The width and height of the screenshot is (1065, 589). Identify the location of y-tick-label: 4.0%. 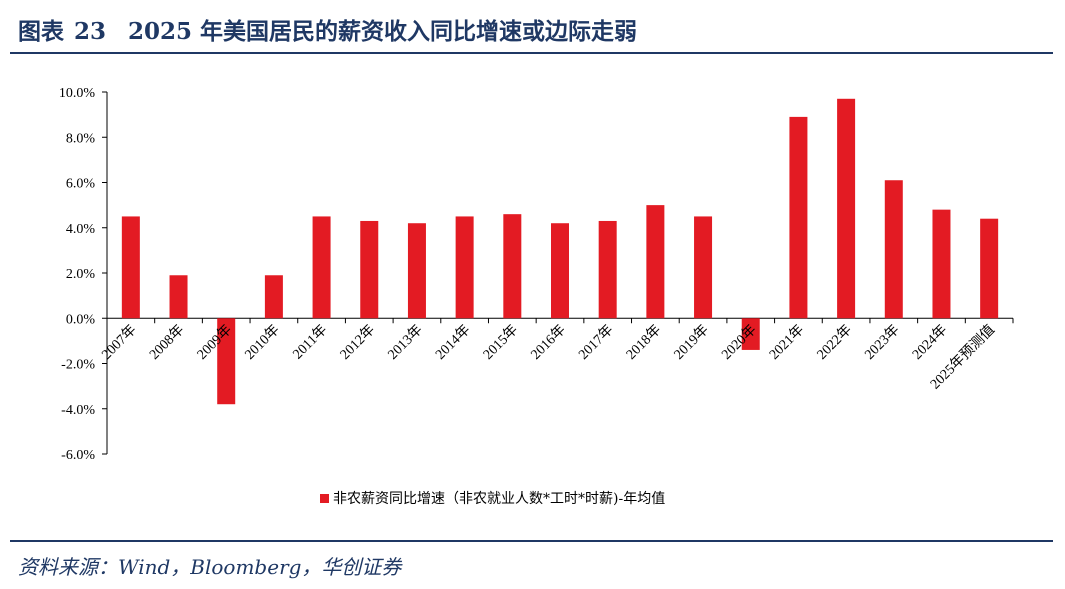
(81, 229).